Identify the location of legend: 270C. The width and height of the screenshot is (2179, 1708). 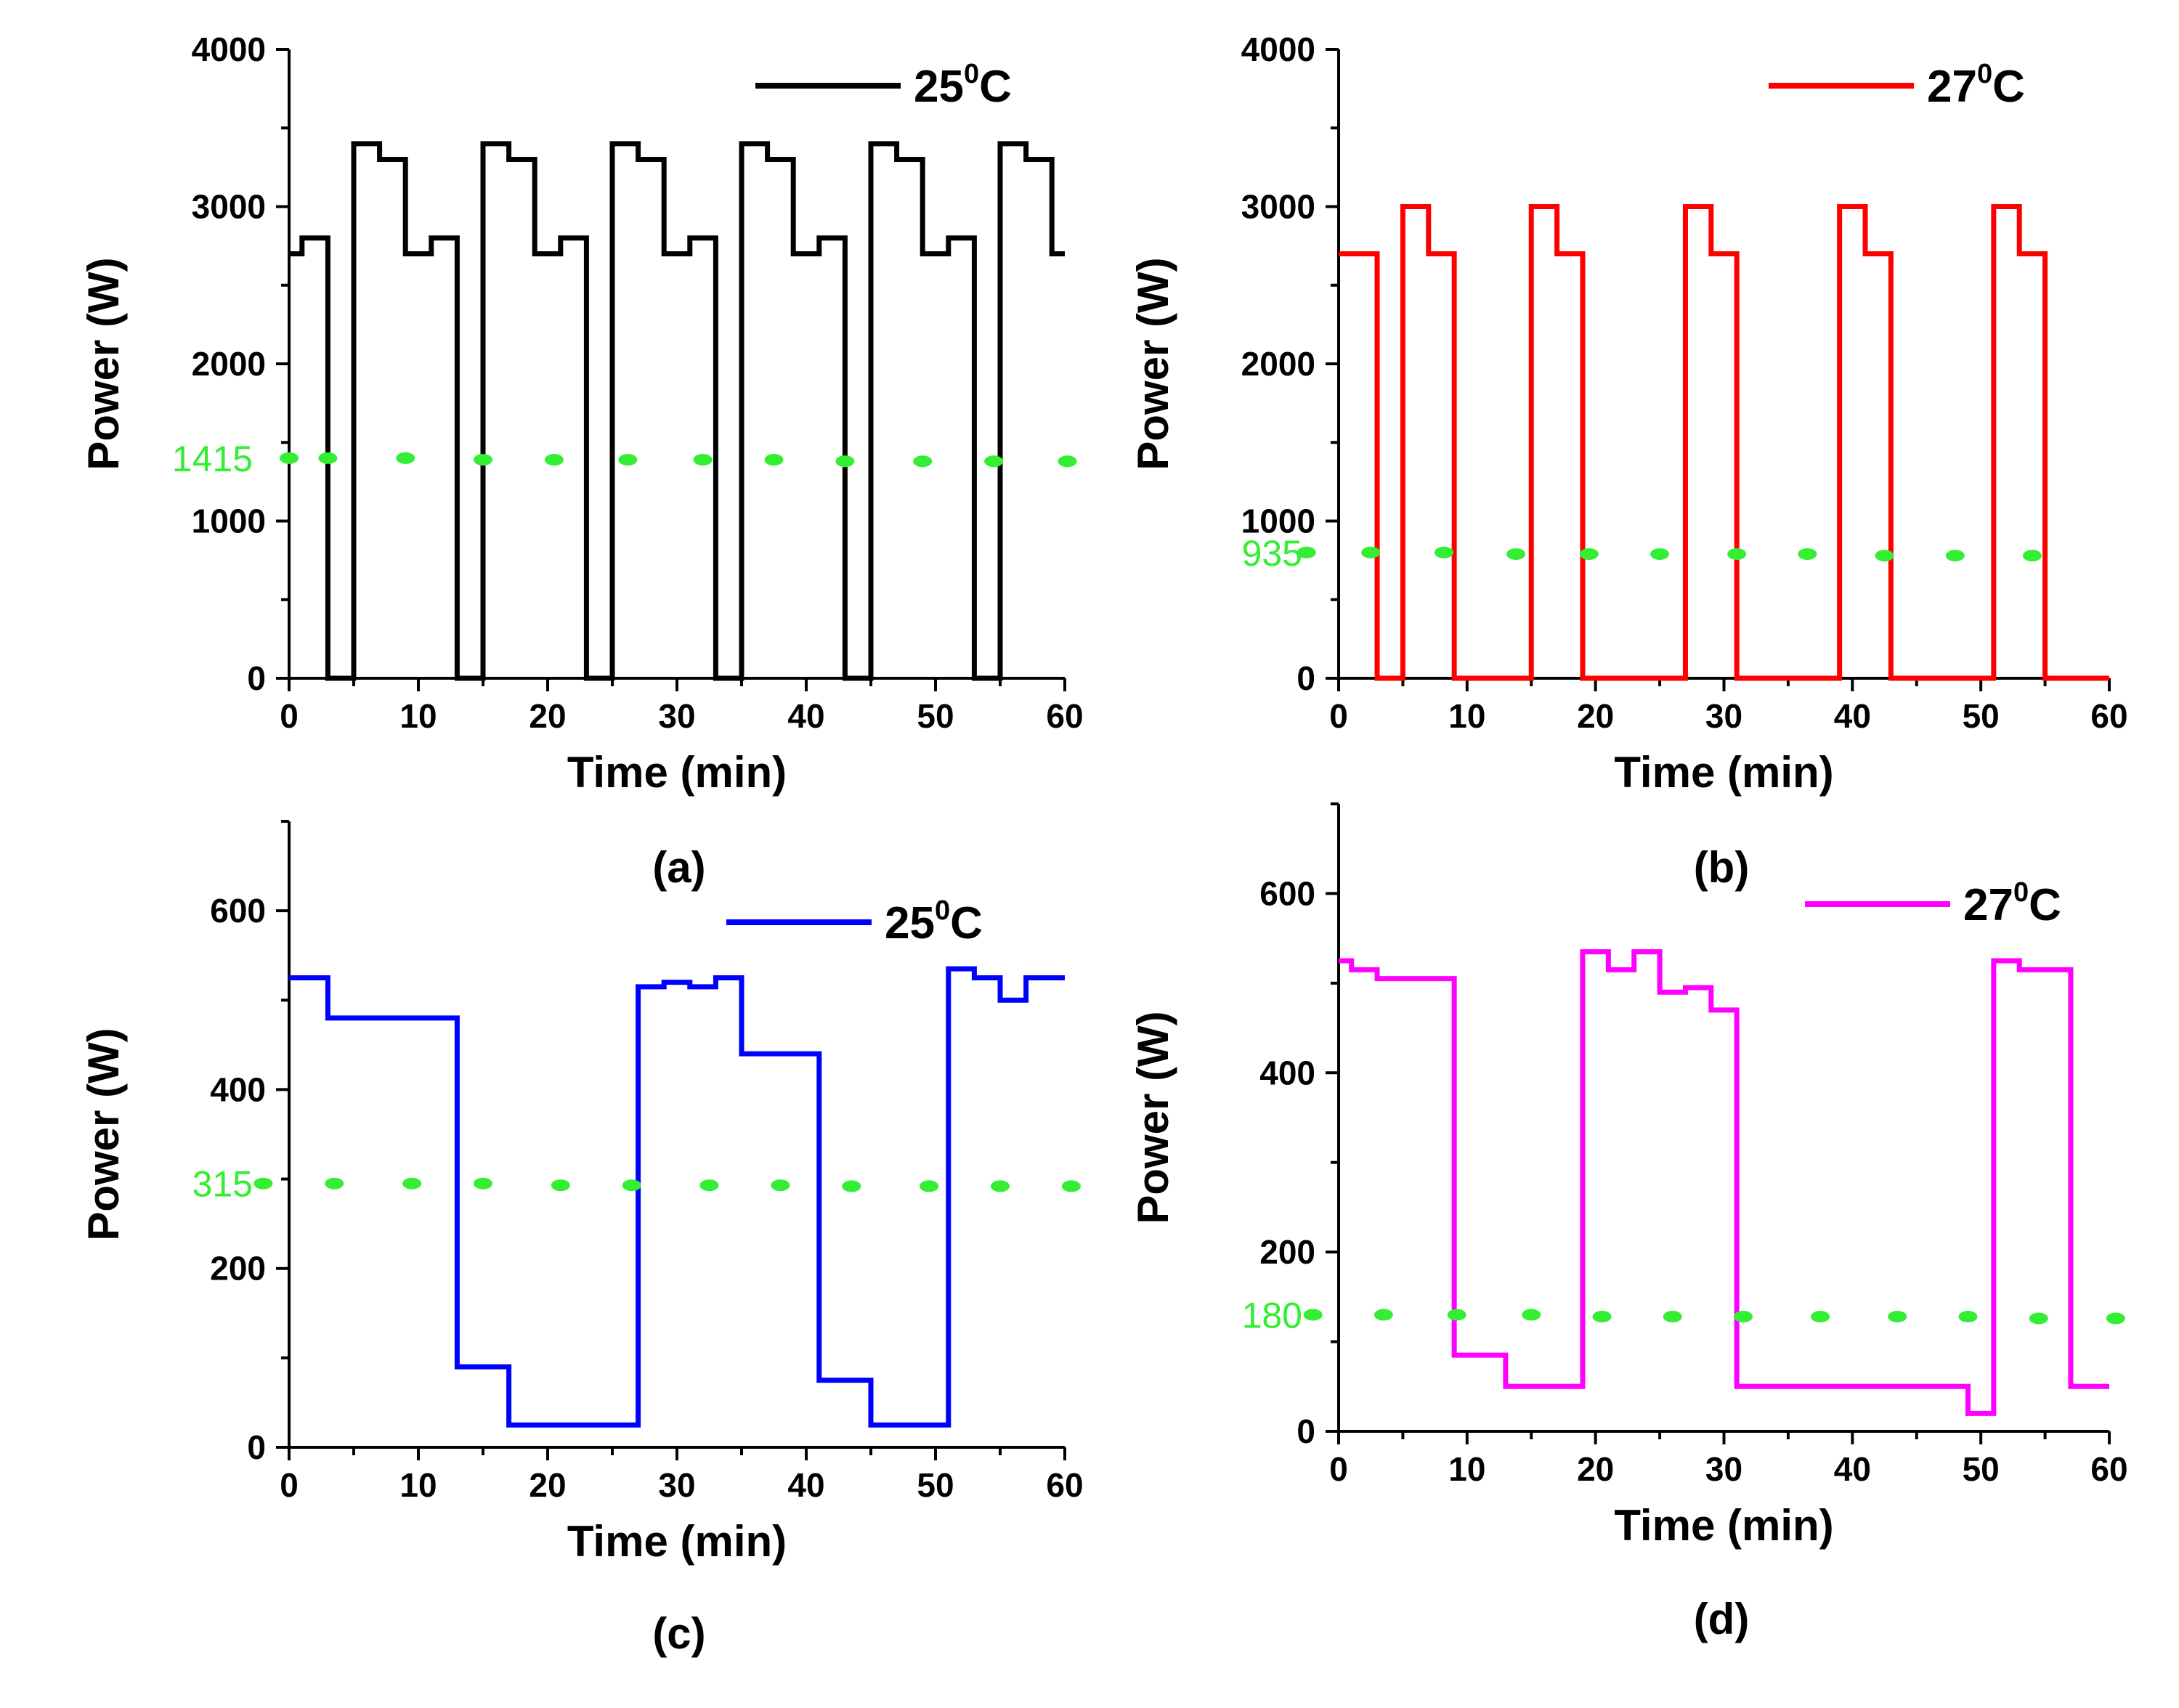
(1897, 85).